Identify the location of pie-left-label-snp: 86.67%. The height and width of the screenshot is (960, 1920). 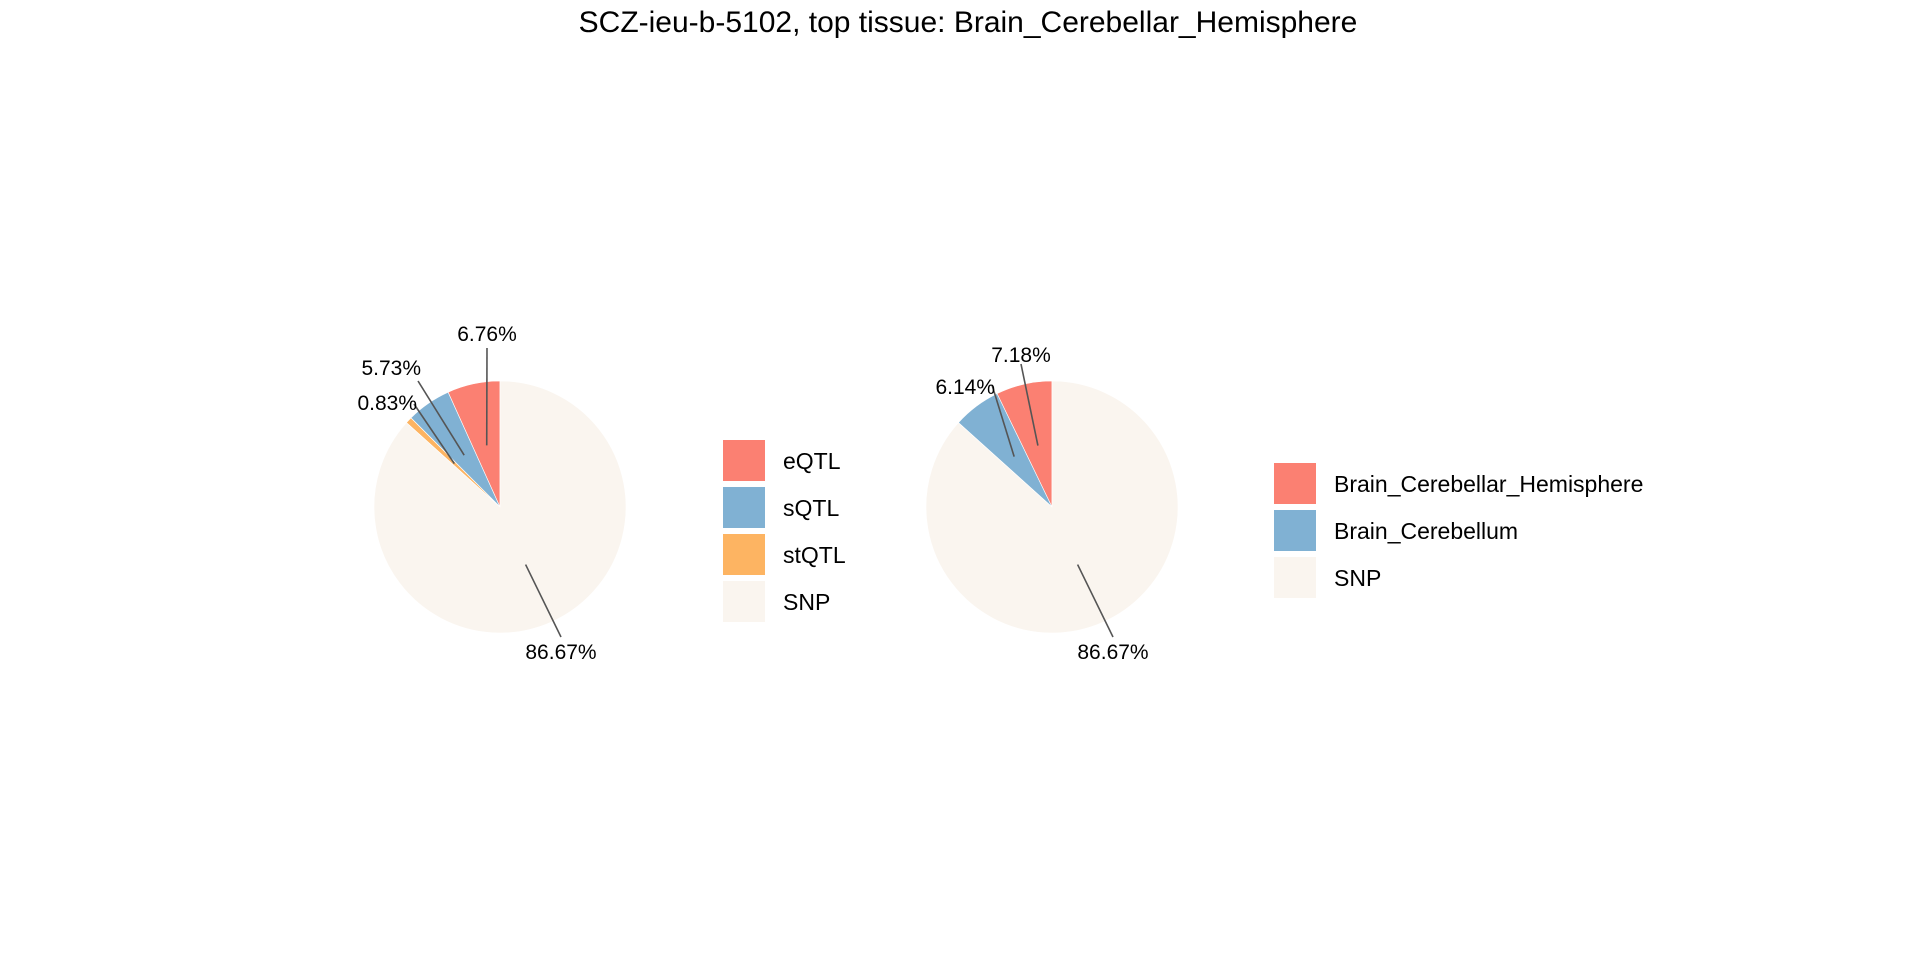
(560, 652).